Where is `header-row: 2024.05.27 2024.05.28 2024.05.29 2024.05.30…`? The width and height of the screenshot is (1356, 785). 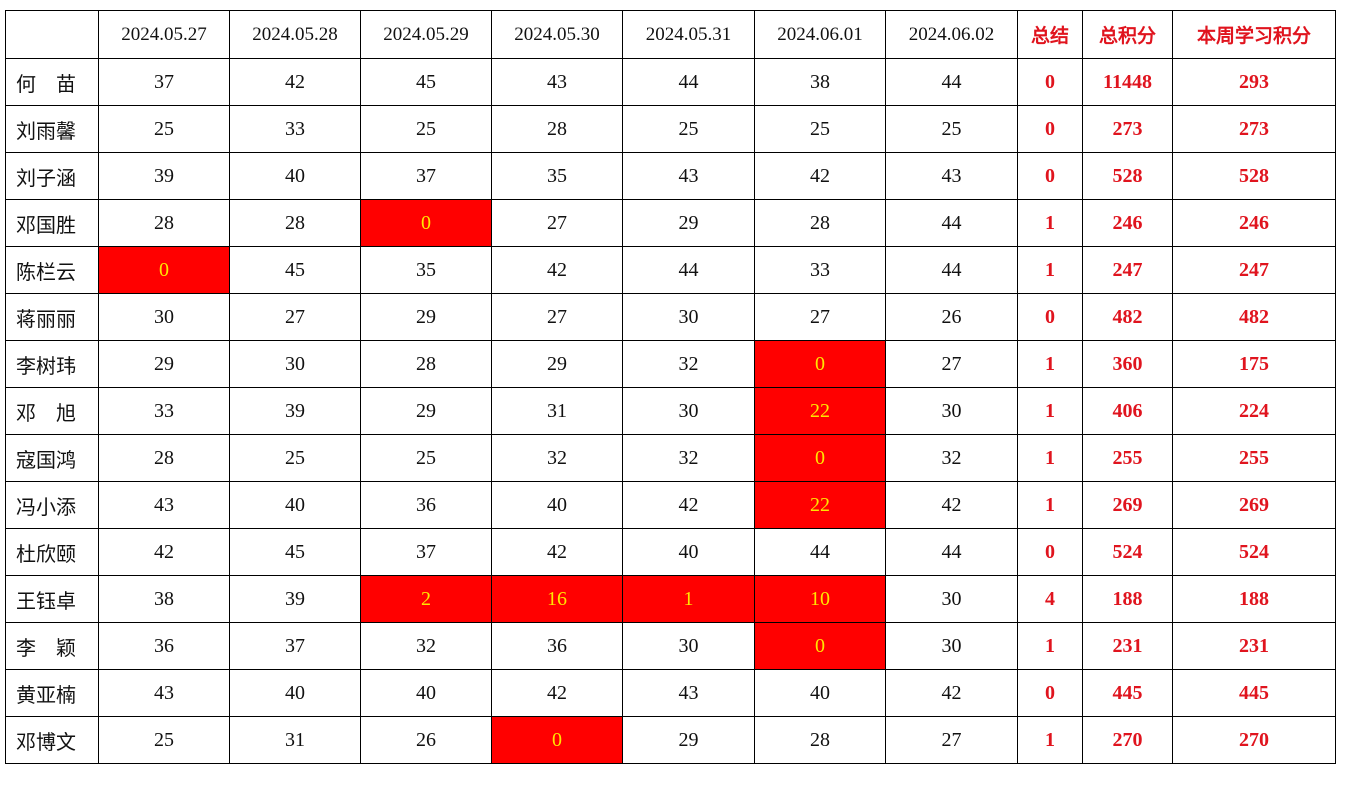 header-row: 2024.05.27 2024.05.28 2024.05.29 2024.05.30… is located at coordinates (670, 34).